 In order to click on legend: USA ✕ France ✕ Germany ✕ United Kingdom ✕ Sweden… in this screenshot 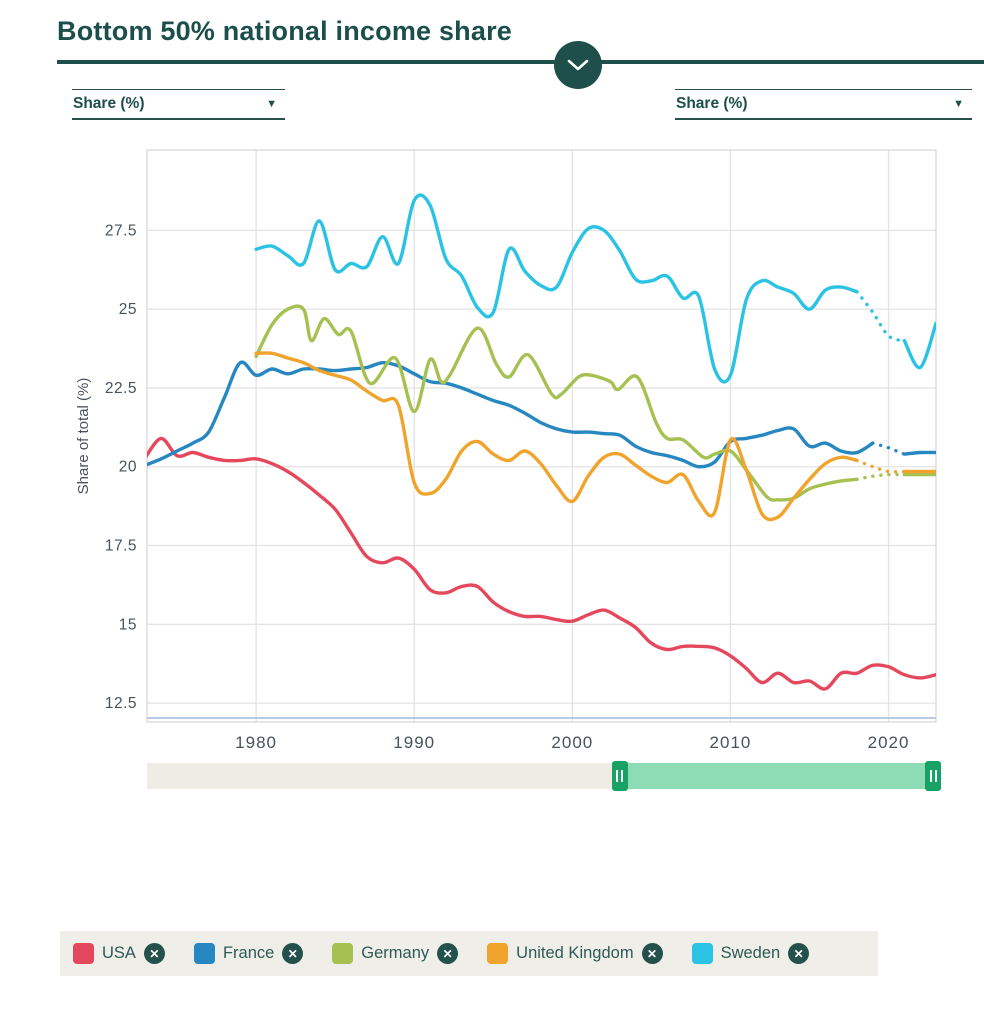, I will do `click(469, 953)`.